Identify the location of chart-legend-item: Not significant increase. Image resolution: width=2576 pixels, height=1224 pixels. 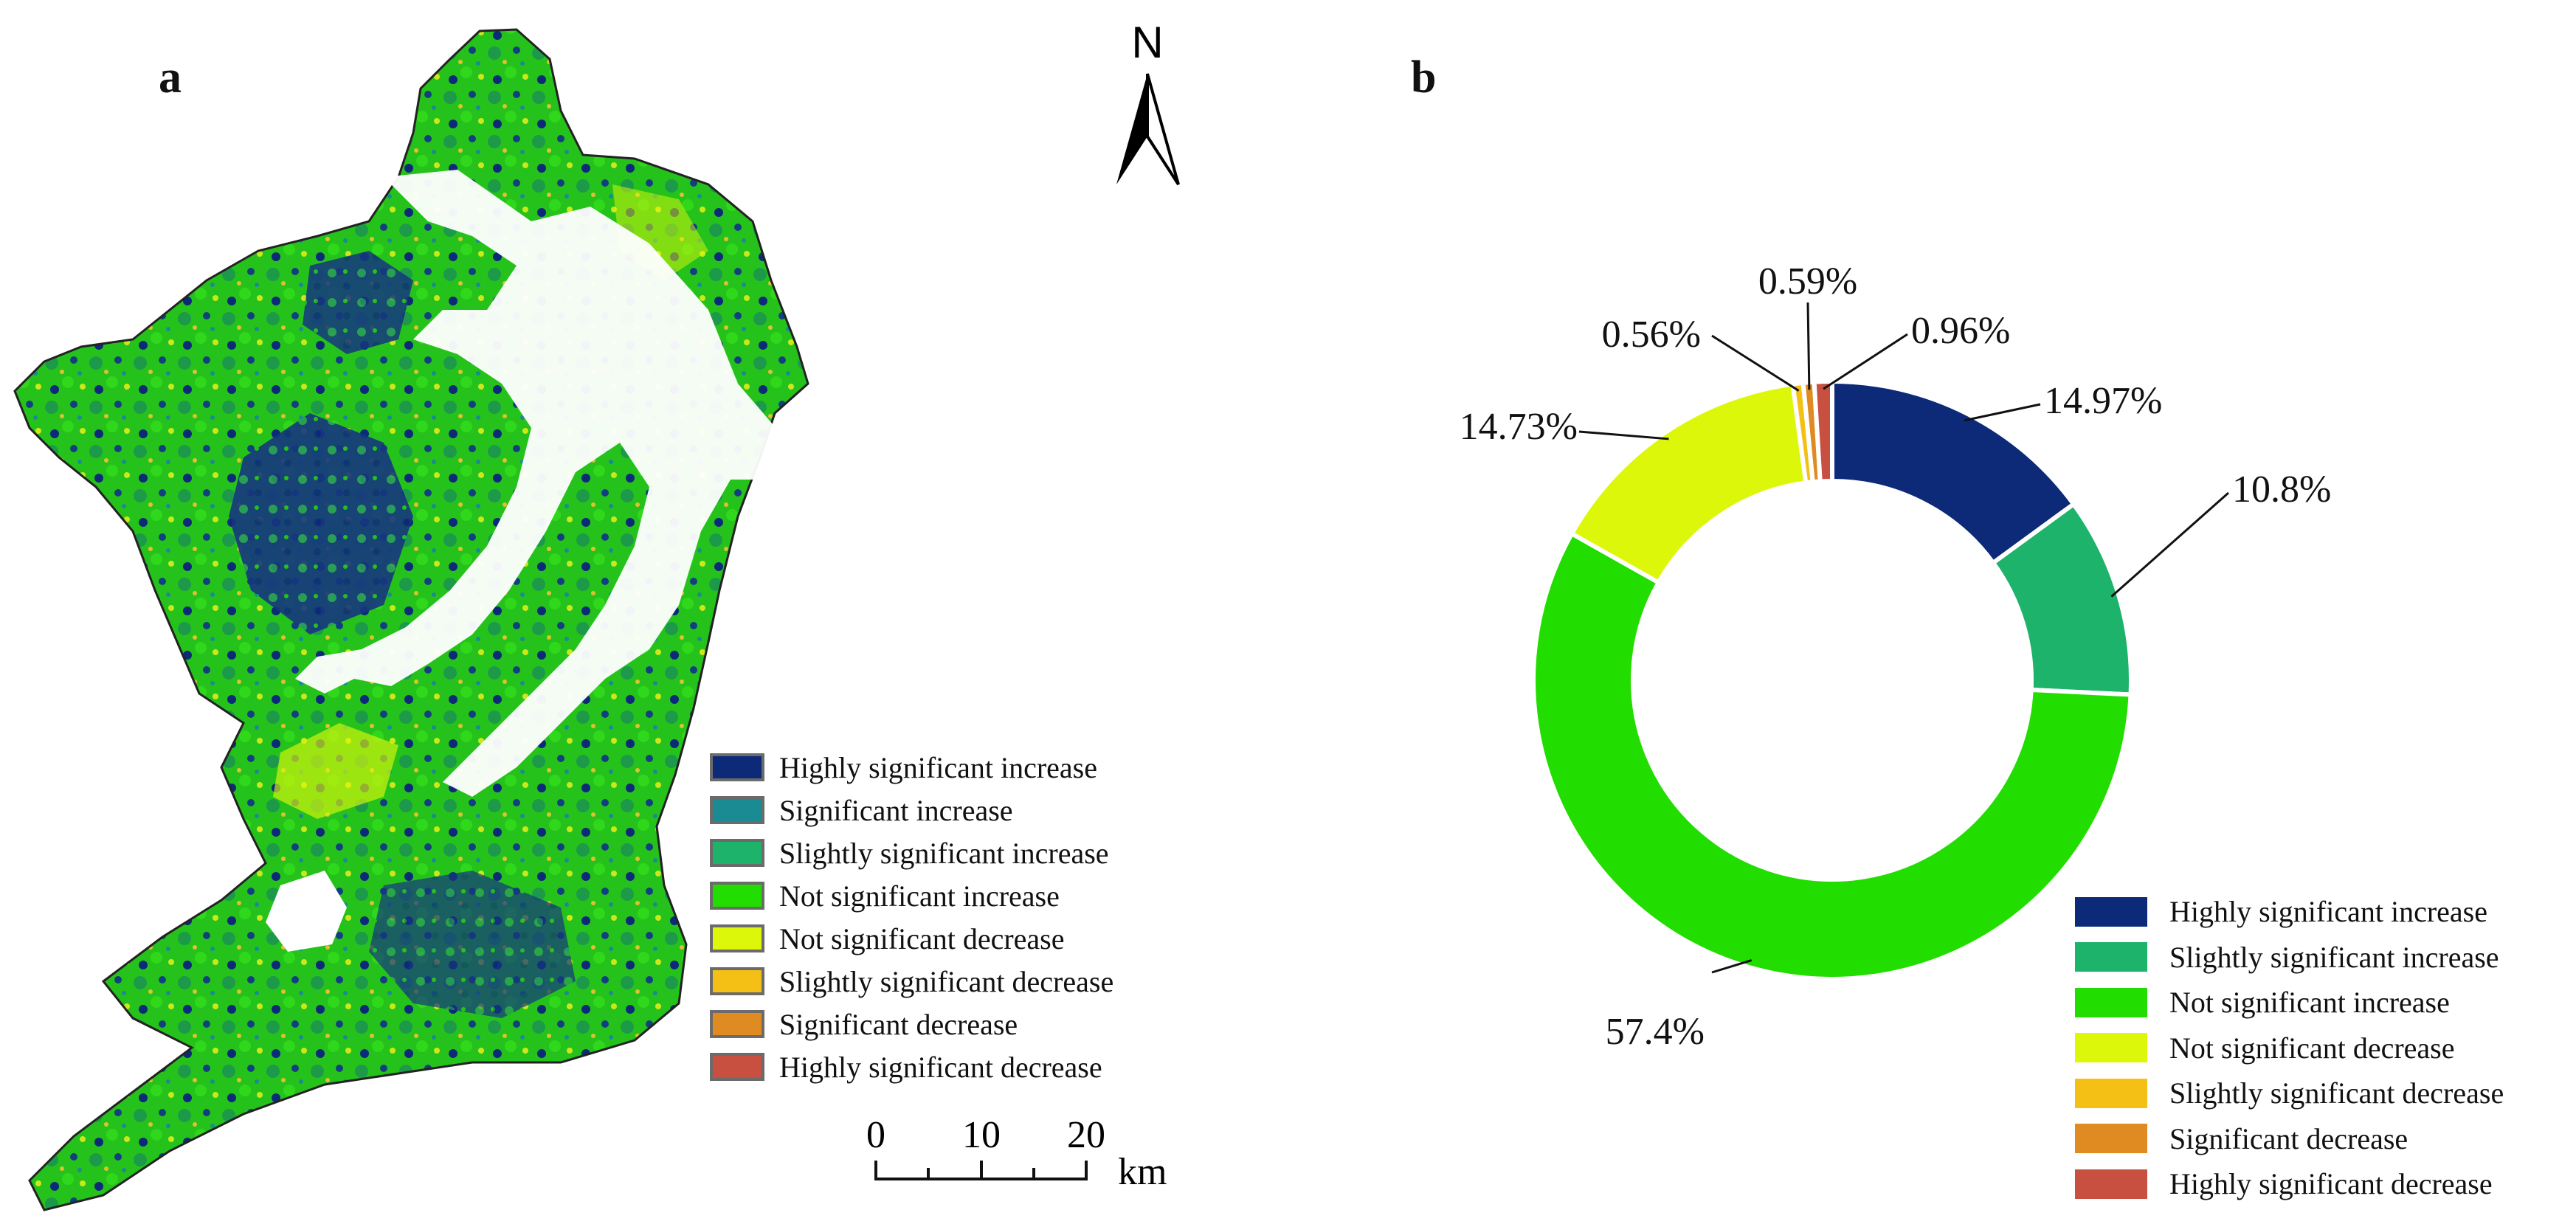
(2289, 1003).